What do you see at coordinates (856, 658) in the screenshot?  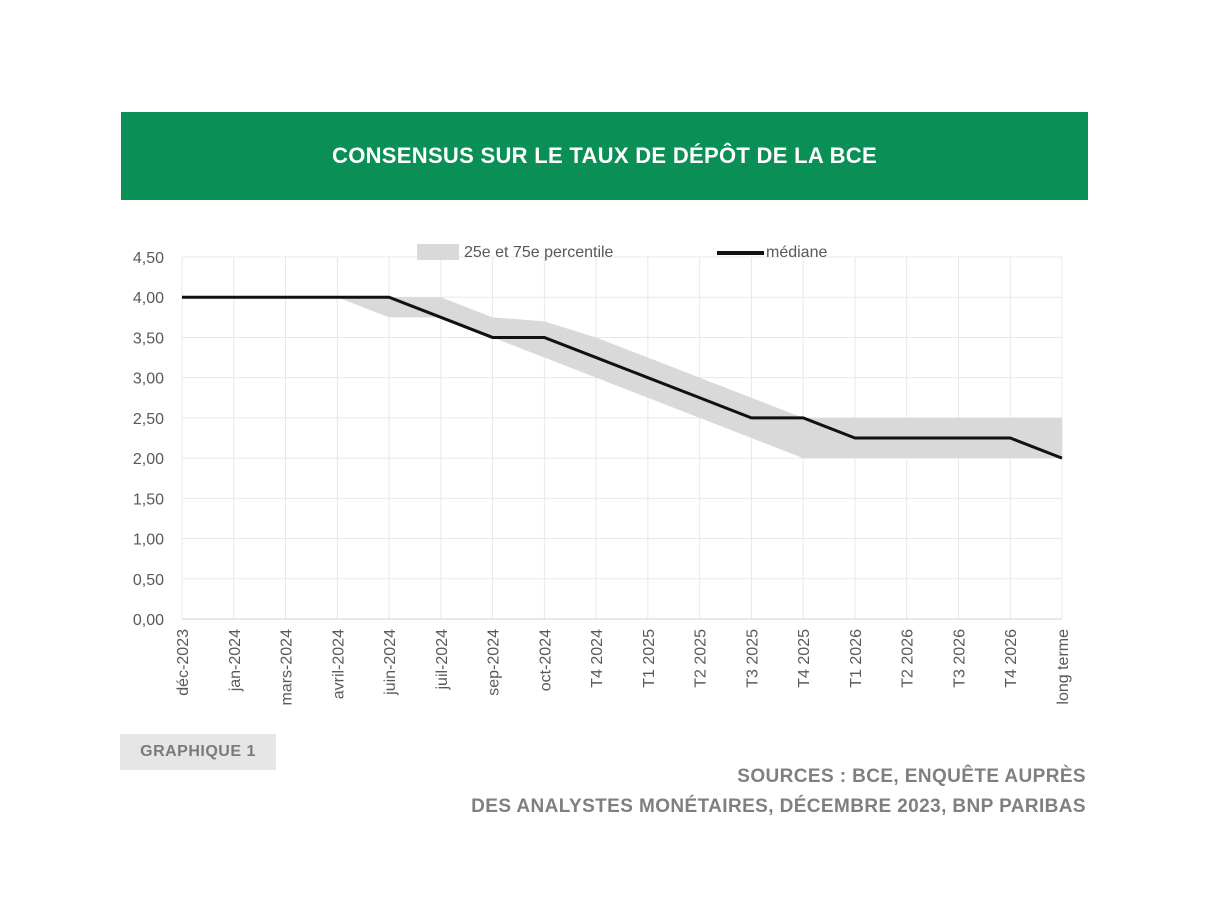 I see `x-tick-label: T1 2026` at bounding box center [856, 658].